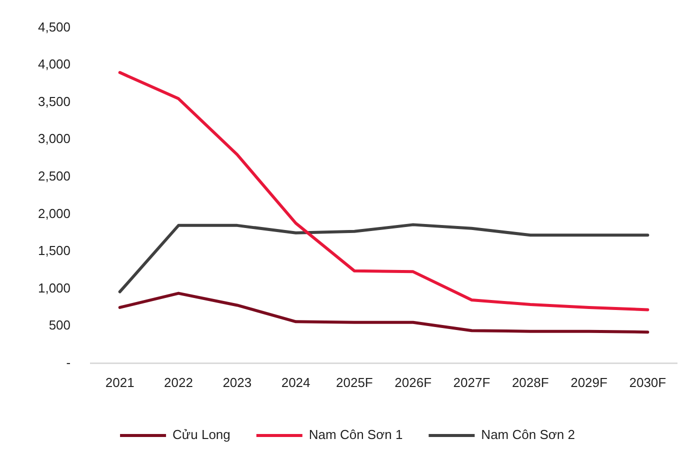 The image size is (683, 460). Describe the element at coordinates (59, 325) in the screenshot. I see `y-tick-label: 500` at that location.